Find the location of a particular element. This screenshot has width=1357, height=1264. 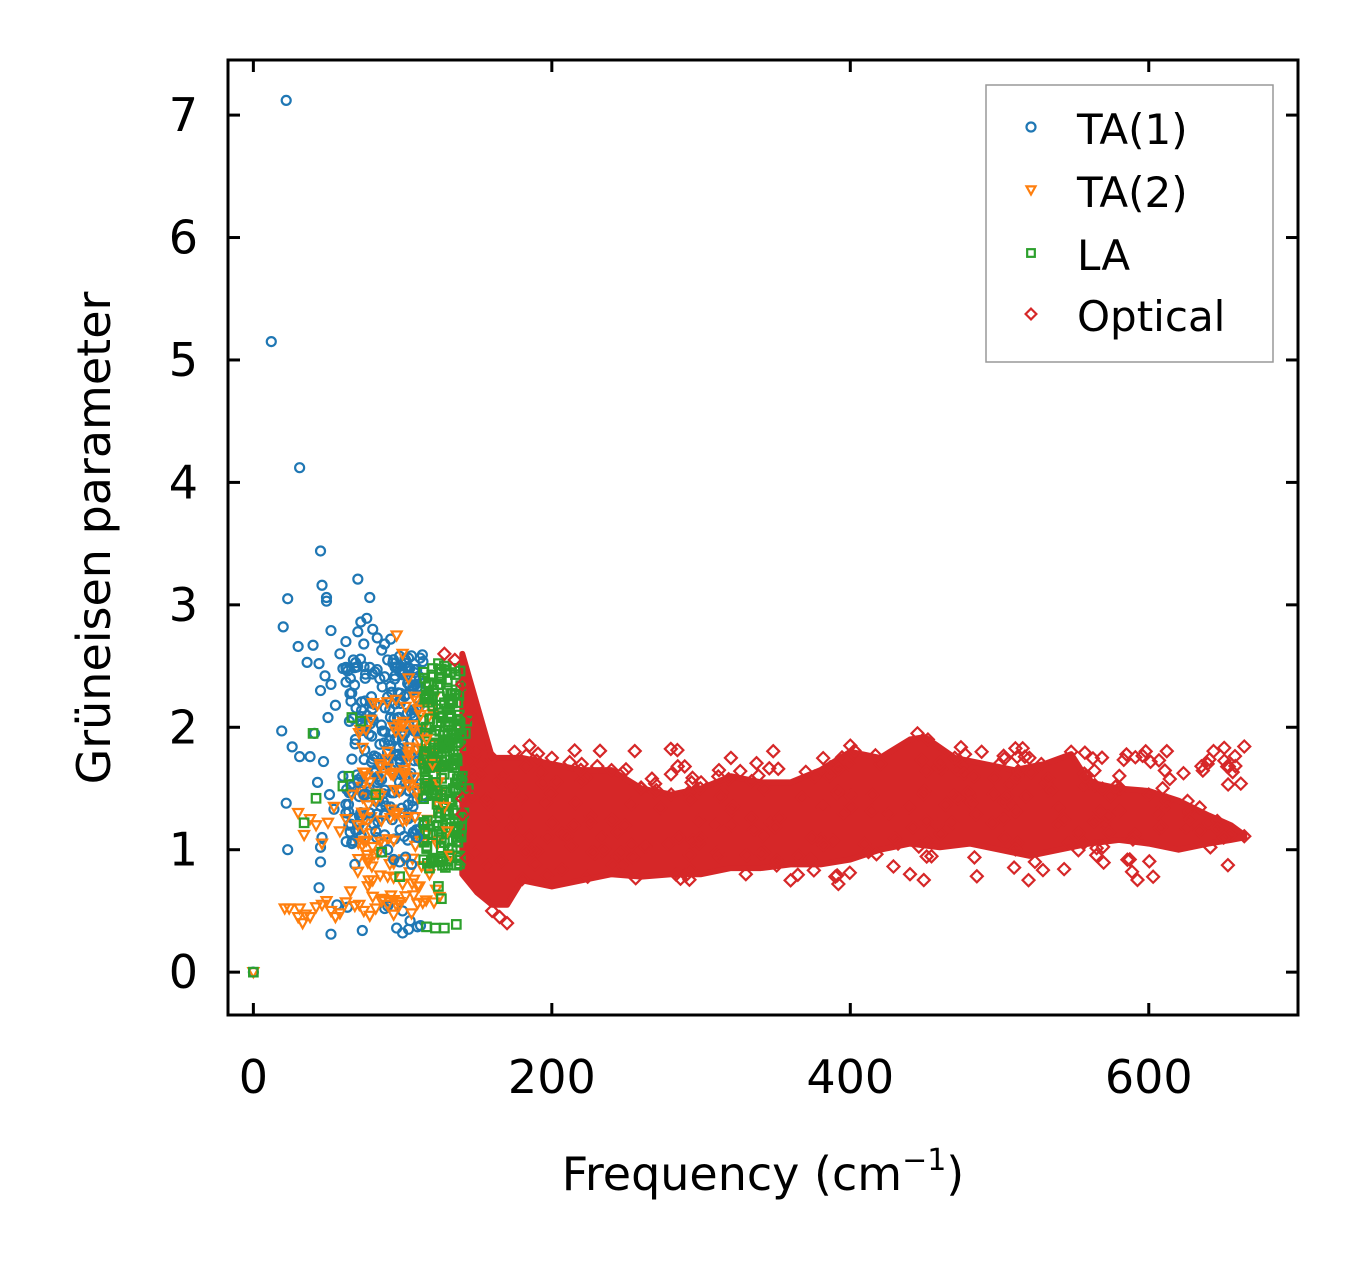

legend-label-ta2: TA(2) is located at coordinates (1132, 192).